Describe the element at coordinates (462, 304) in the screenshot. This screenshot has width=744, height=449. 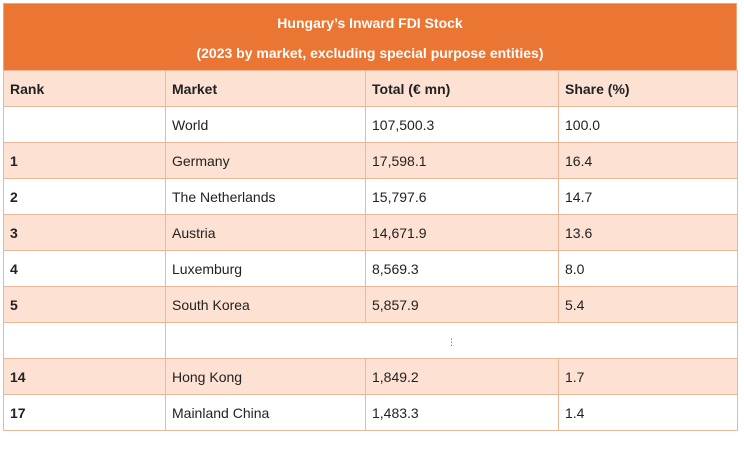
I see `cell-total: 5,857.9` at that location.